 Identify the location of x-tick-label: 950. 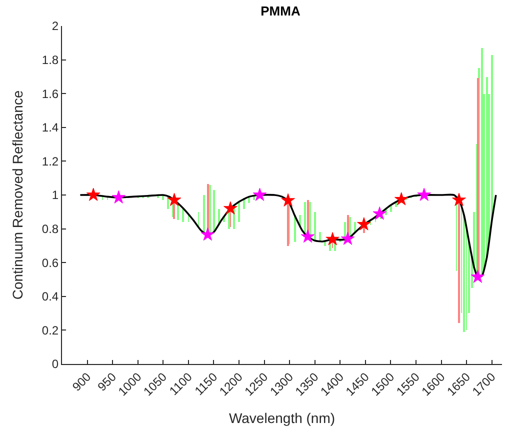
(107, 382).